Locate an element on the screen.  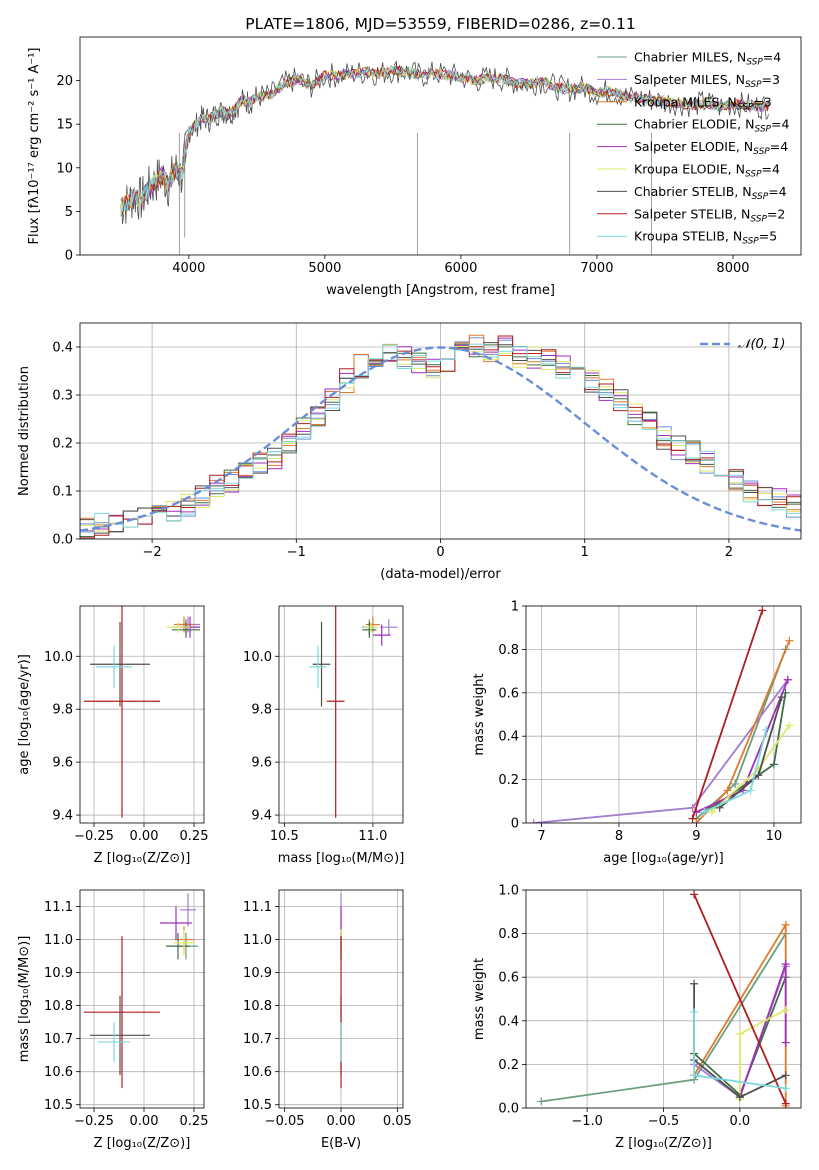
x-tick-label: 0.0 is located at coordinates (740, 1121).